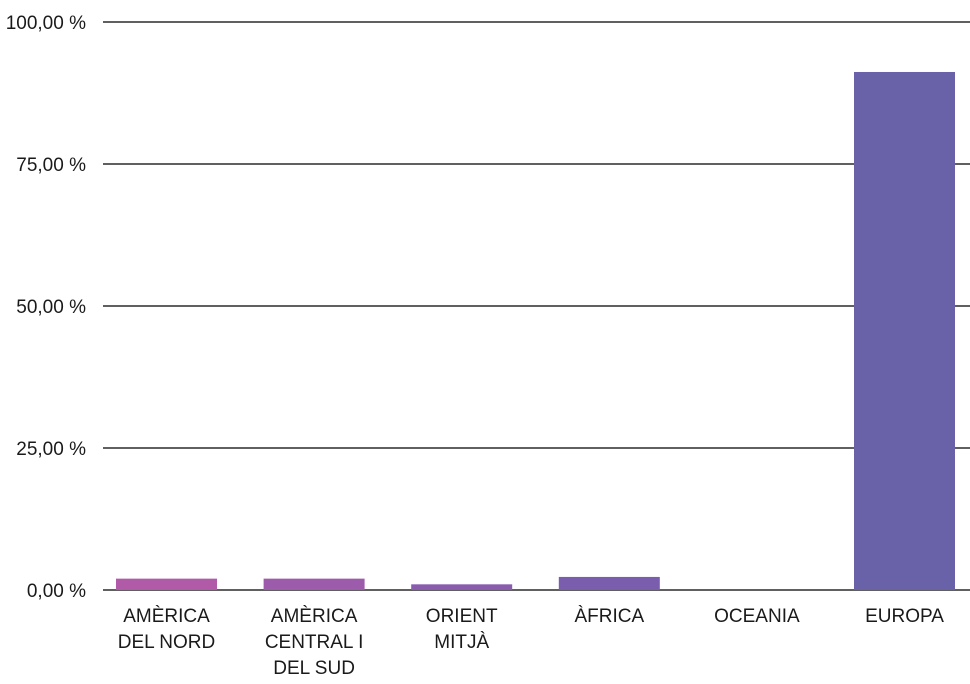  I want to click on x-category-label-line: ÀFRICA, so click(609, 616).